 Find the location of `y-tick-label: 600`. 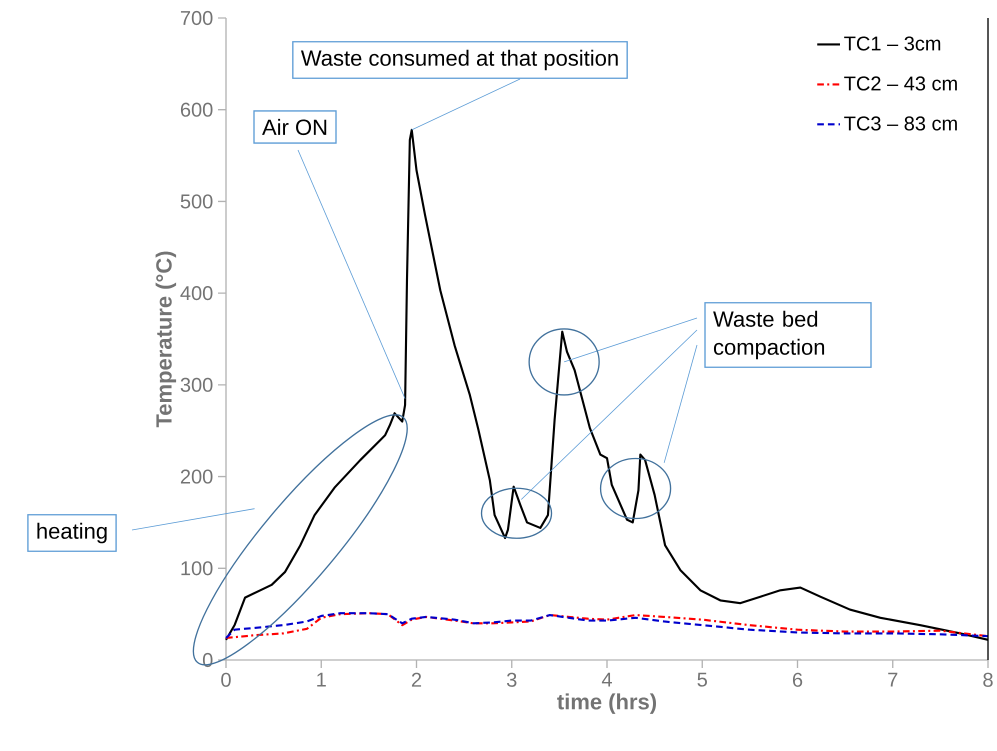

y-tick-label: 600 is located at coordinates (196, 109).